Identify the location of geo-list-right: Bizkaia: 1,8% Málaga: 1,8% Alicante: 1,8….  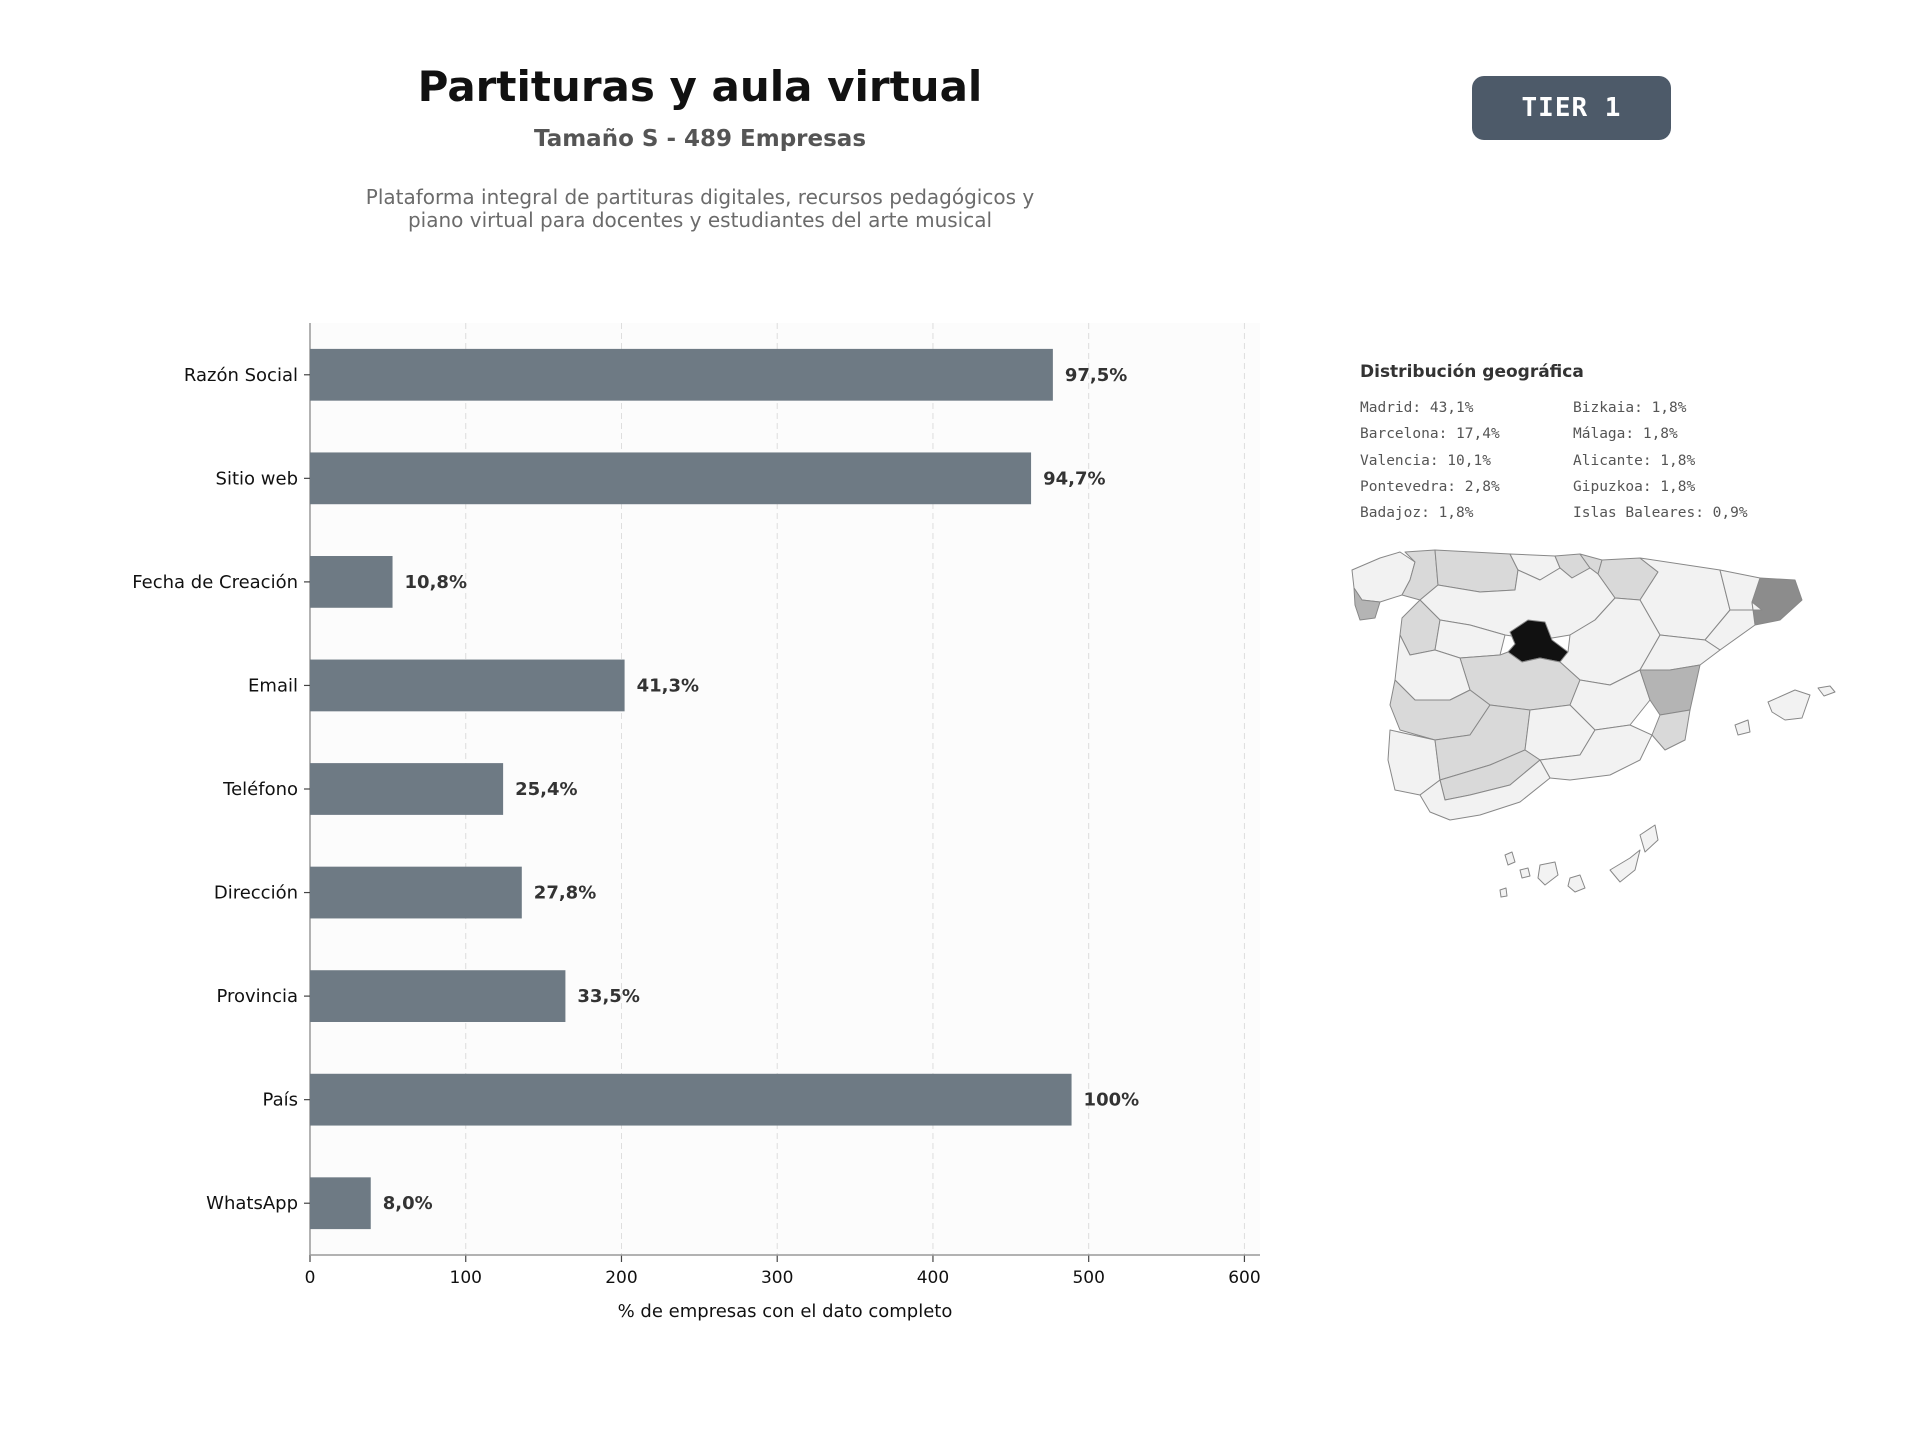
(1660, 460).